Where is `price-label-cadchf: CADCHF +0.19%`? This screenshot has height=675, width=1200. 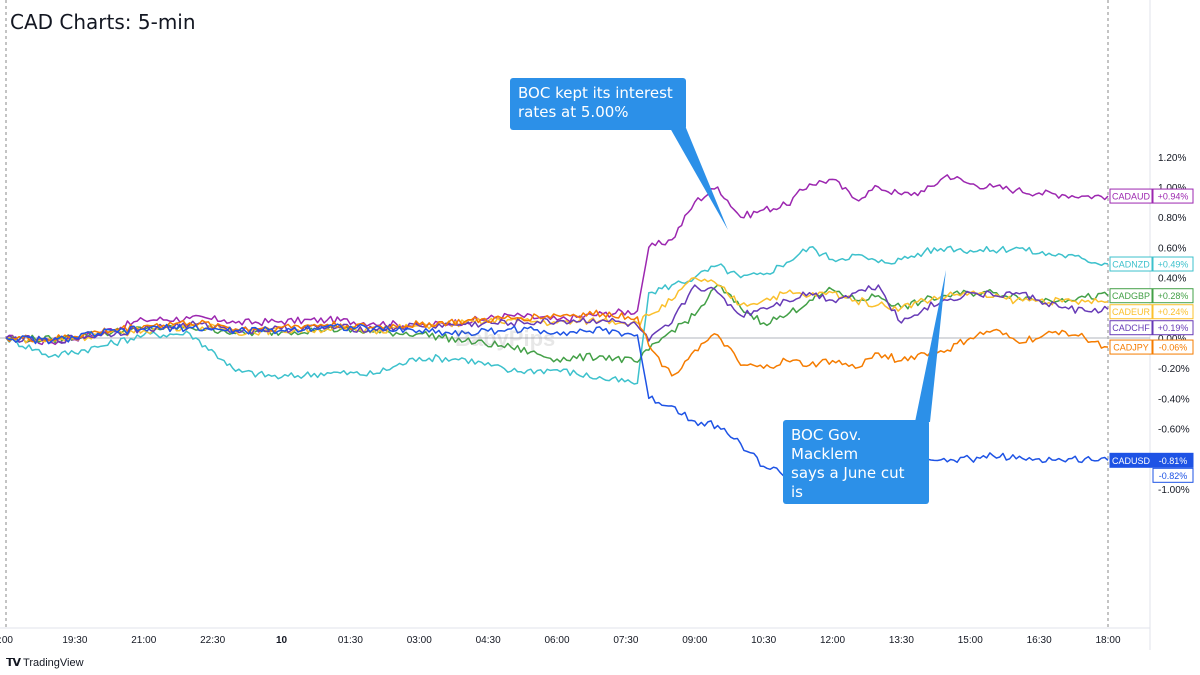
price-label-cadchf: CADCHF +0.19% is located at coordinates (1151, 328).